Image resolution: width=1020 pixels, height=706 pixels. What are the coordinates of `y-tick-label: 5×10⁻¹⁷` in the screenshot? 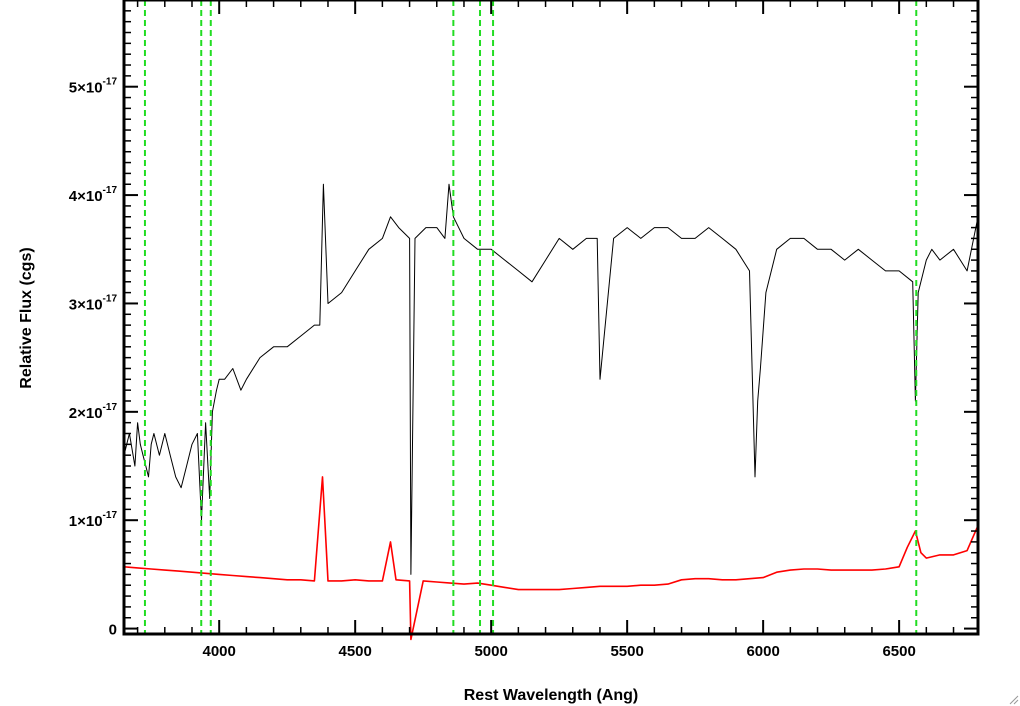 It's located at (93, 87).